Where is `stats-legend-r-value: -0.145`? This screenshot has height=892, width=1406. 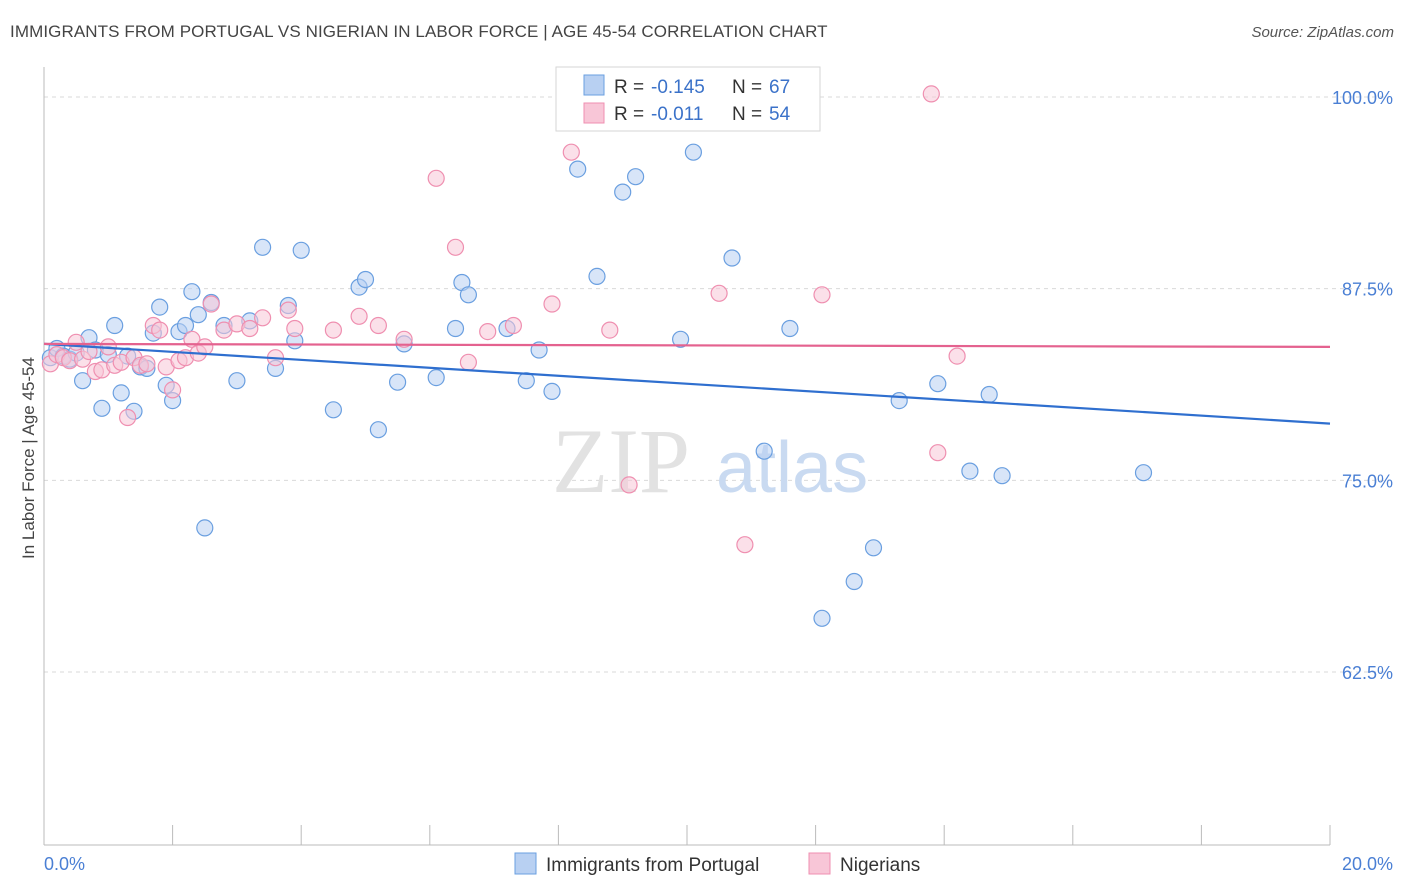 stats-legend-r-value: -0.145 is located at coordinates (678, 87).